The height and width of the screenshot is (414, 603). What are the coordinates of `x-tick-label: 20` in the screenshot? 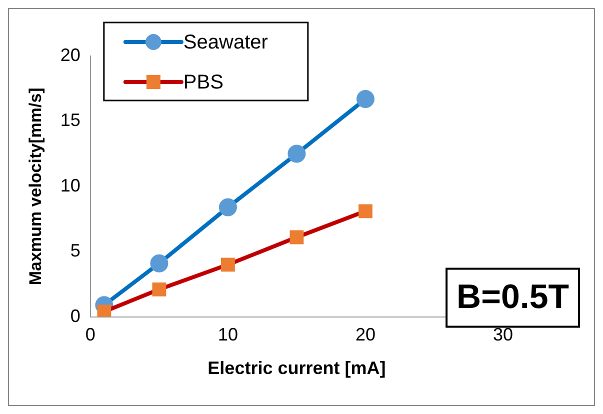 It's located at (365, 334).